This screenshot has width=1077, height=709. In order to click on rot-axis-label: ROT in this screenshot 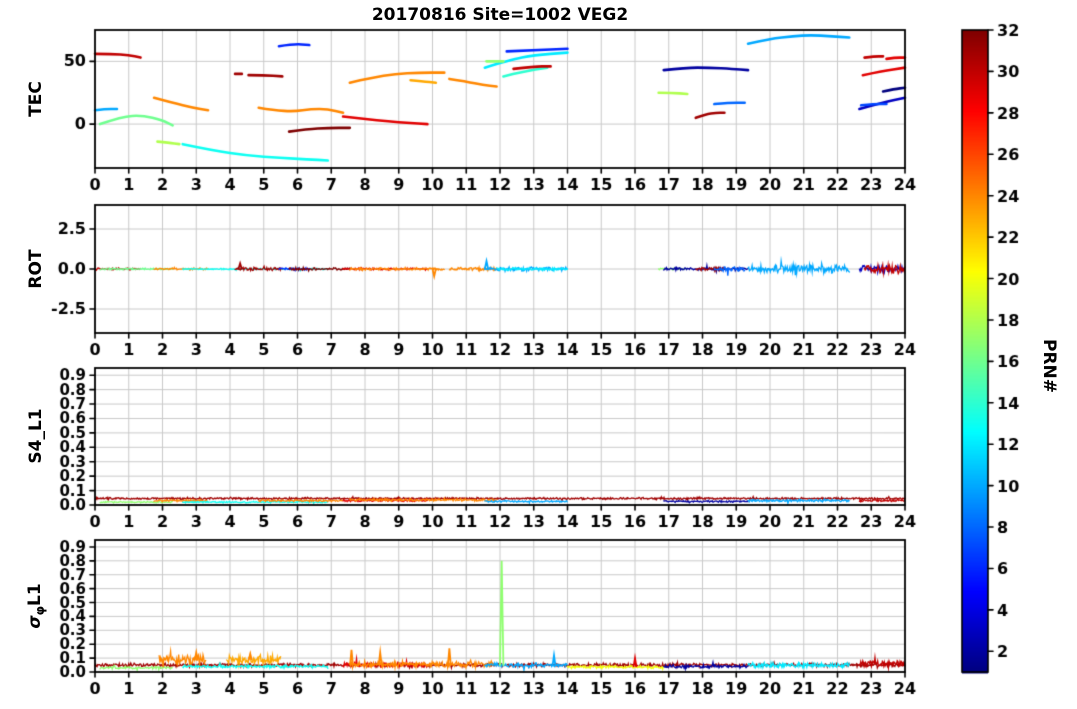, I will do `click(36, 269)`.